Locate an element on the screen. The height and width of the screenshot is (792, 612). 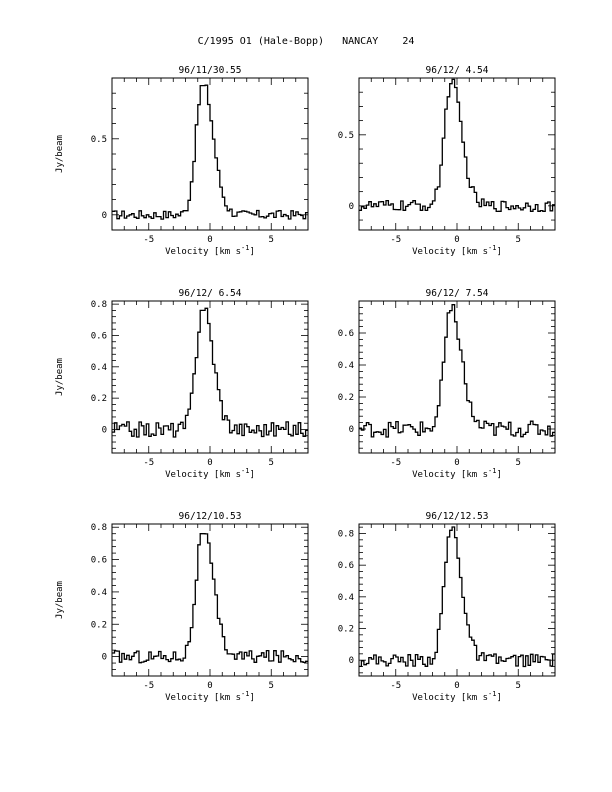
panel-title: 96/12/ 7.54 is located at coordinates (457, 293).